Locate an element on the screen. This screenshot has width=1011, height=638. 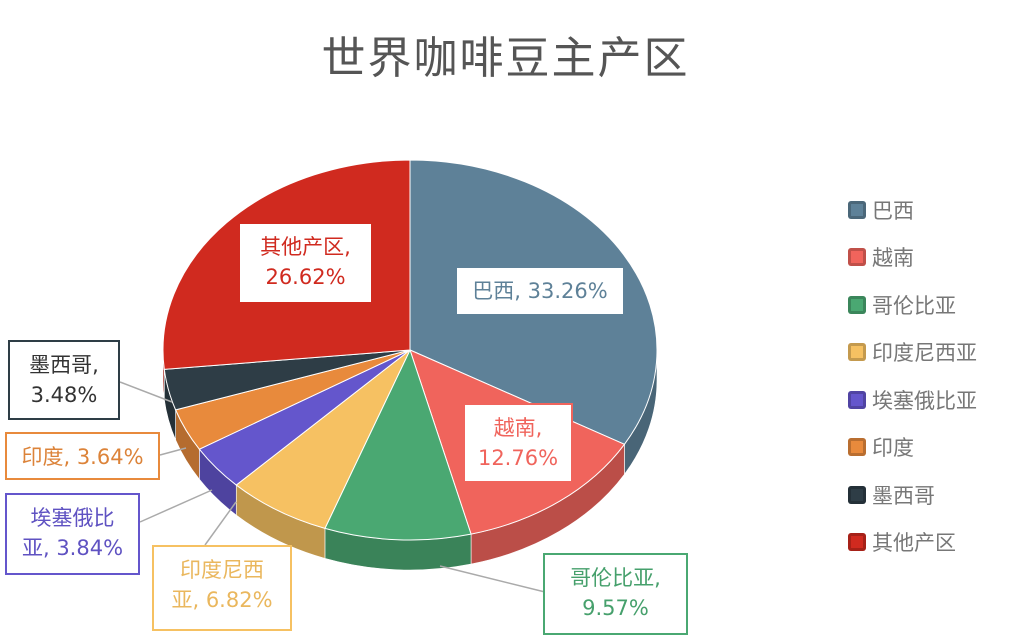
legend-item: 哥伦比亚 is located at coordinates (912, 305).